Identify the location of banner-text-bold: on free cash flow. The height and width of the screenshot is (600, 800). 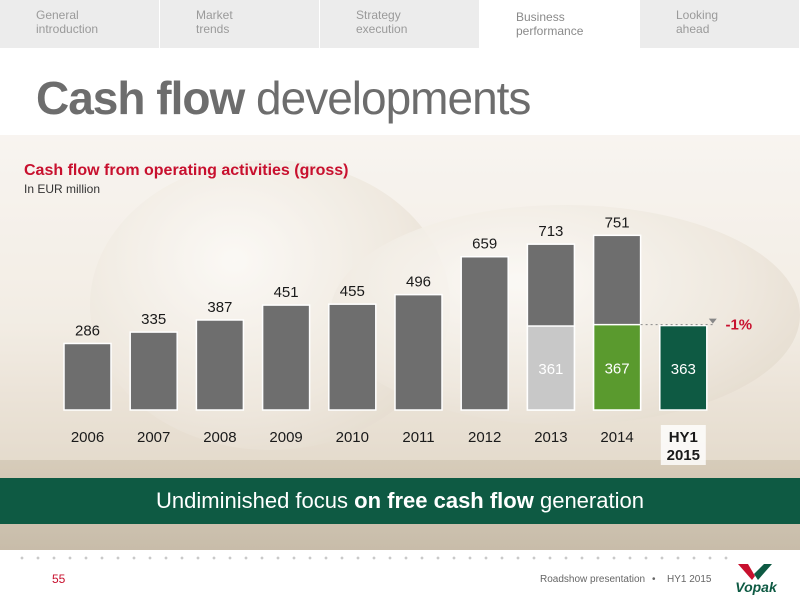
(444, 500).